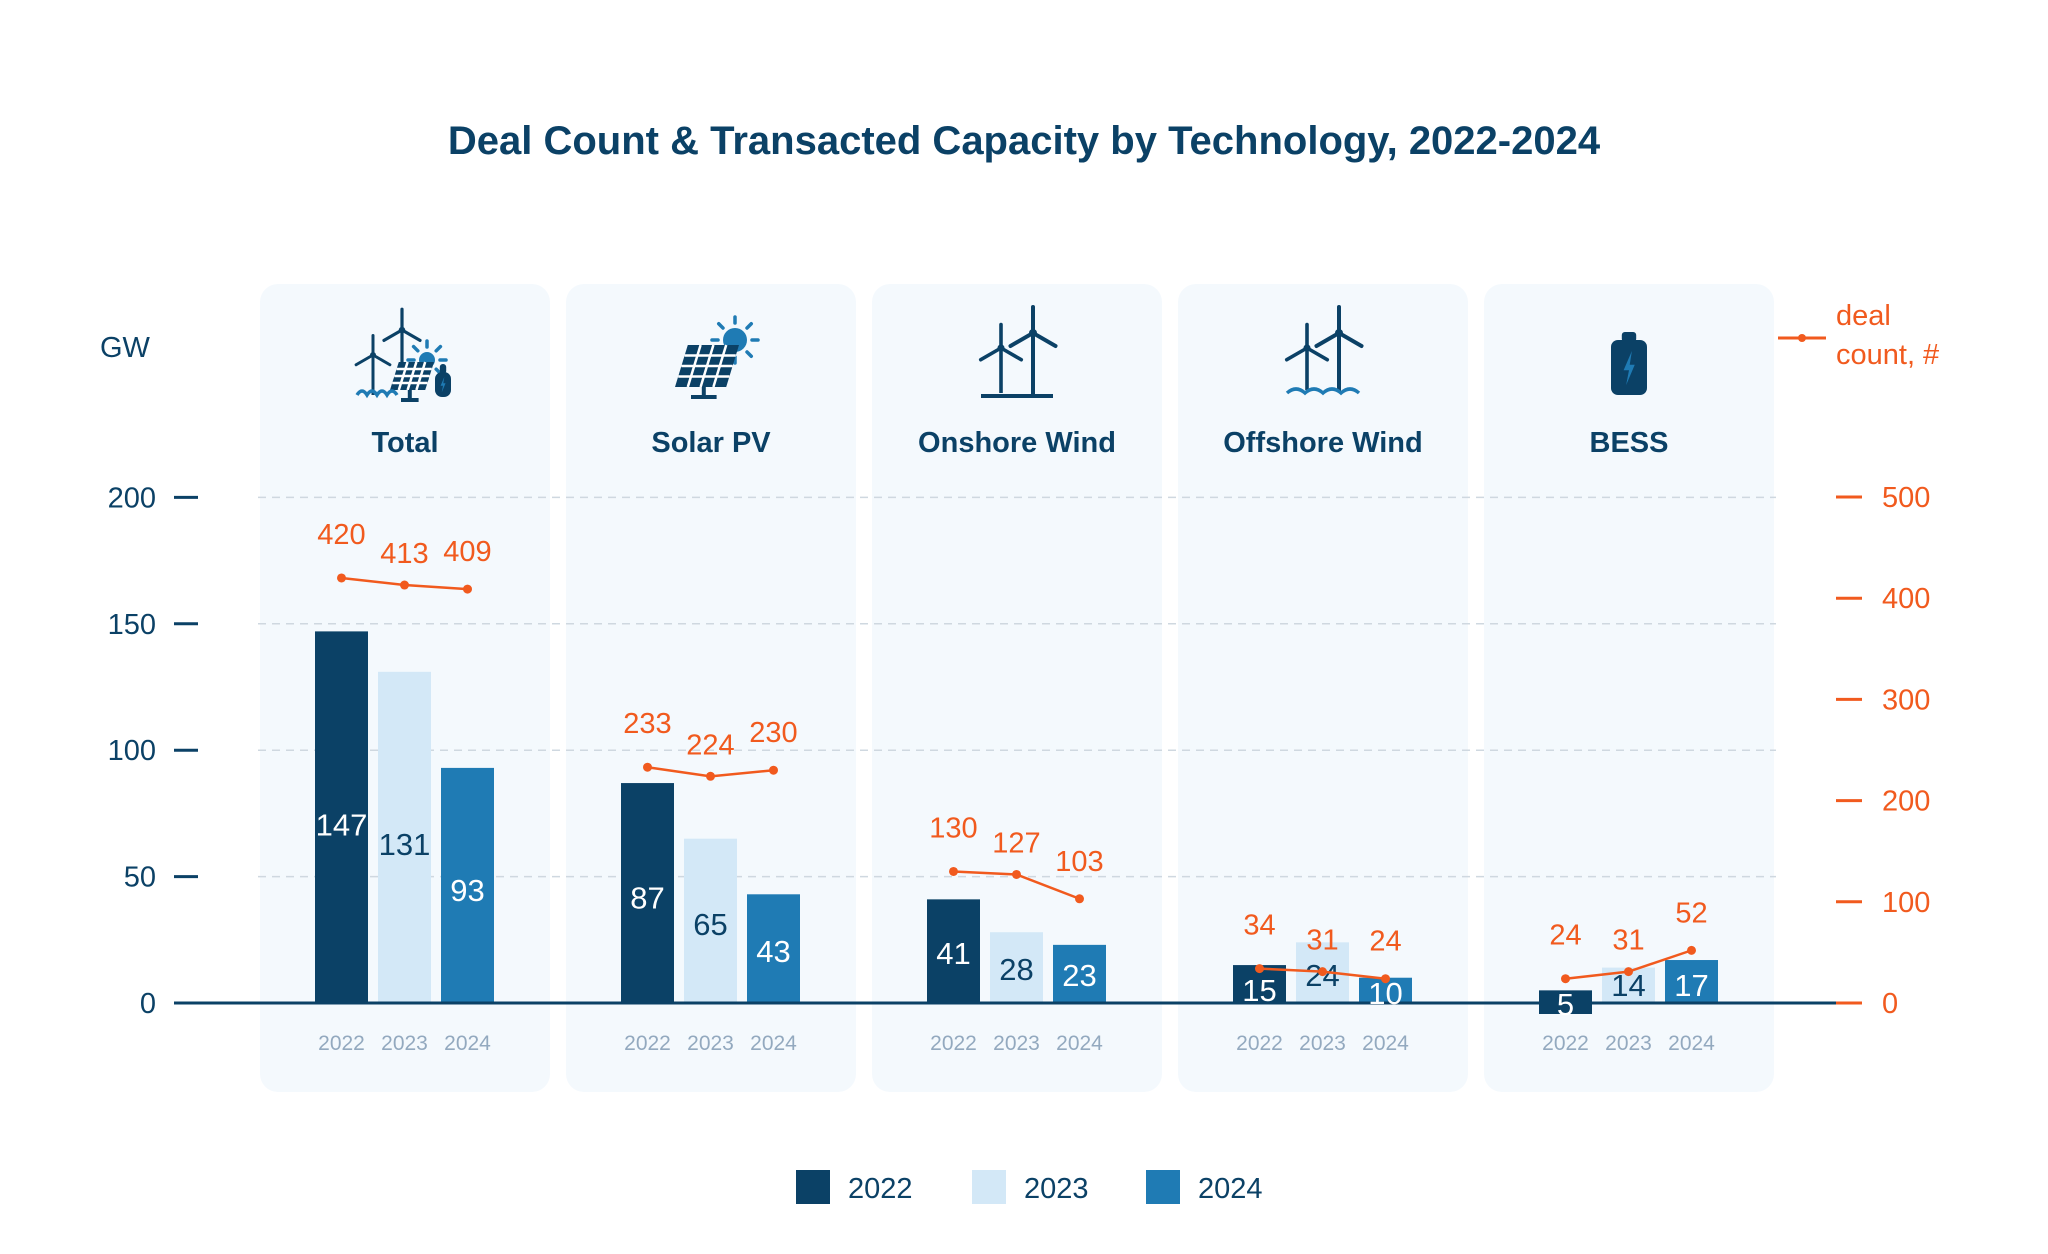 This screenshot has height=1254, width=2048. Describe the element at coordinates (467, 552) in the screenshot. I see `deal-label-total-2024: 409` at that location.